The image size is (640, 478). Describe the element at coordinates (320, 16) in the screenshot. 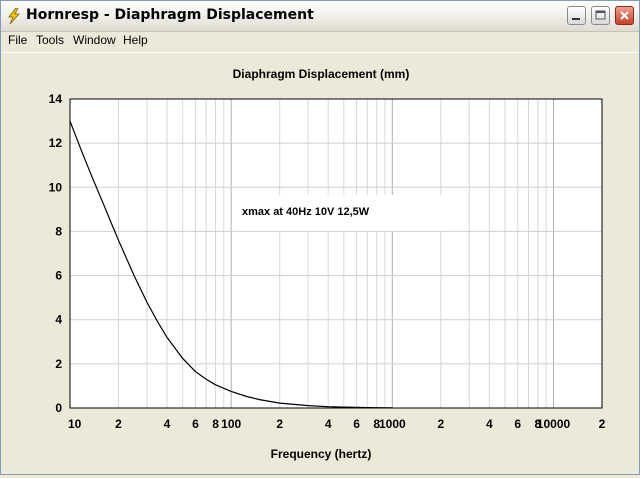

I see `title-bar: Hornresp - Diaphragm Displacement` at that location.